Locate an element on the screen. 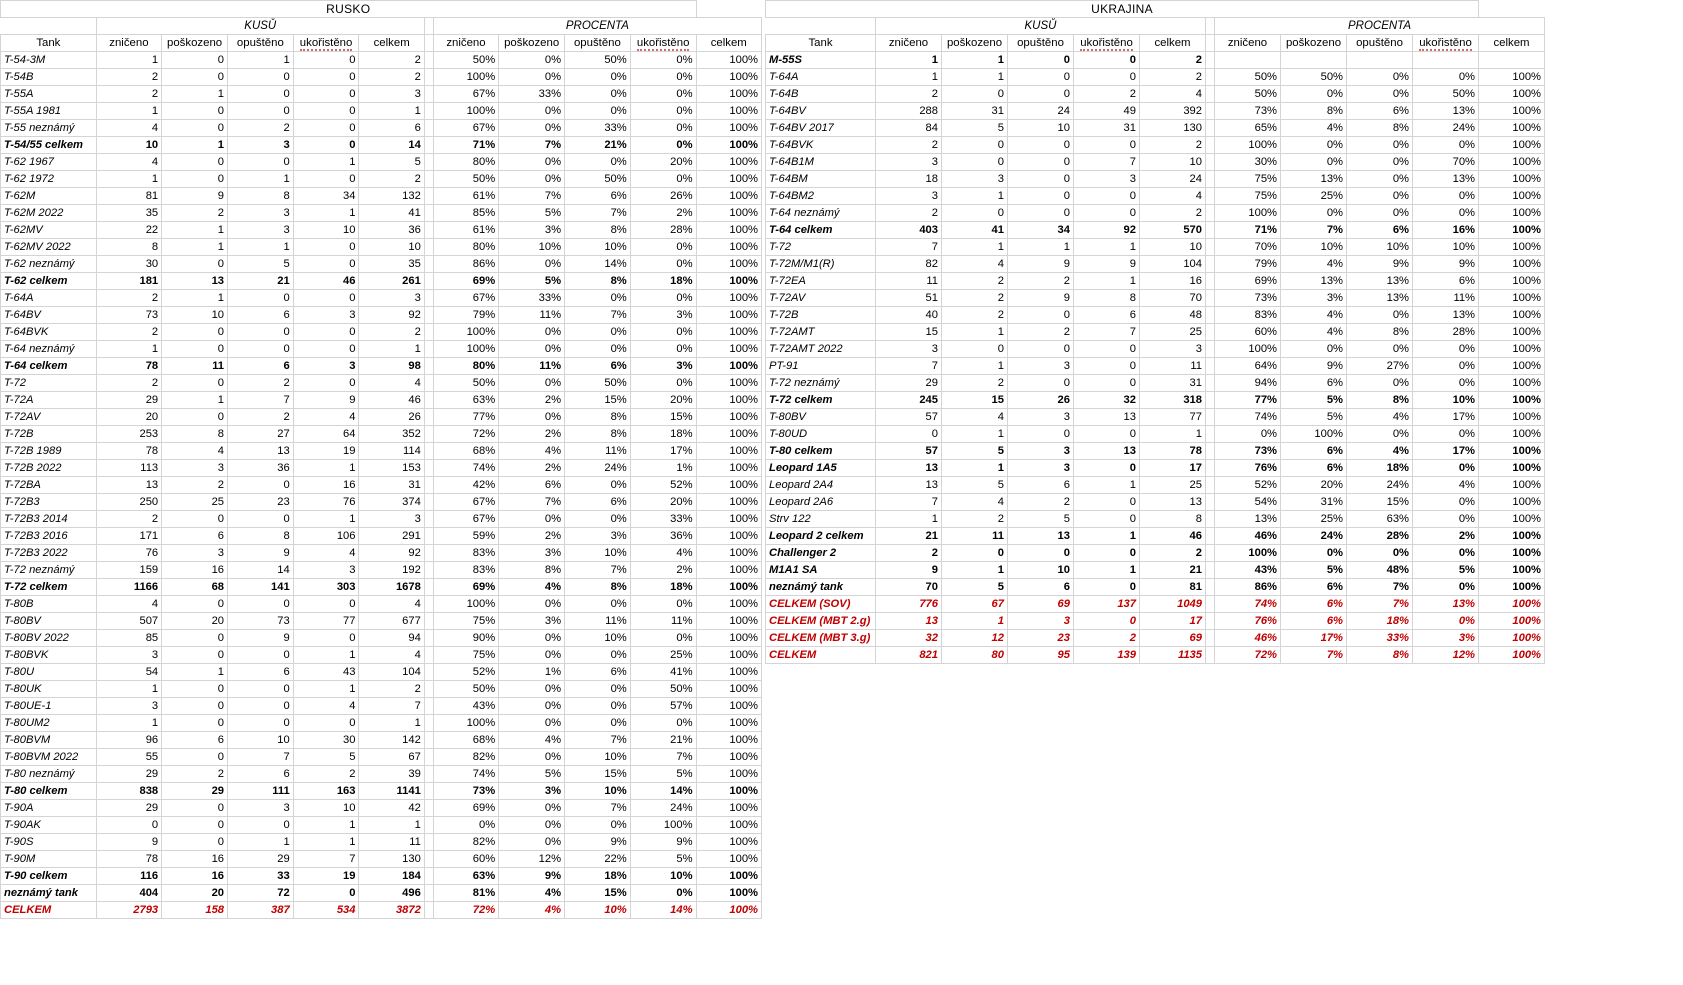  cell-percent-1: 33% is located at coordinates (532, 94).